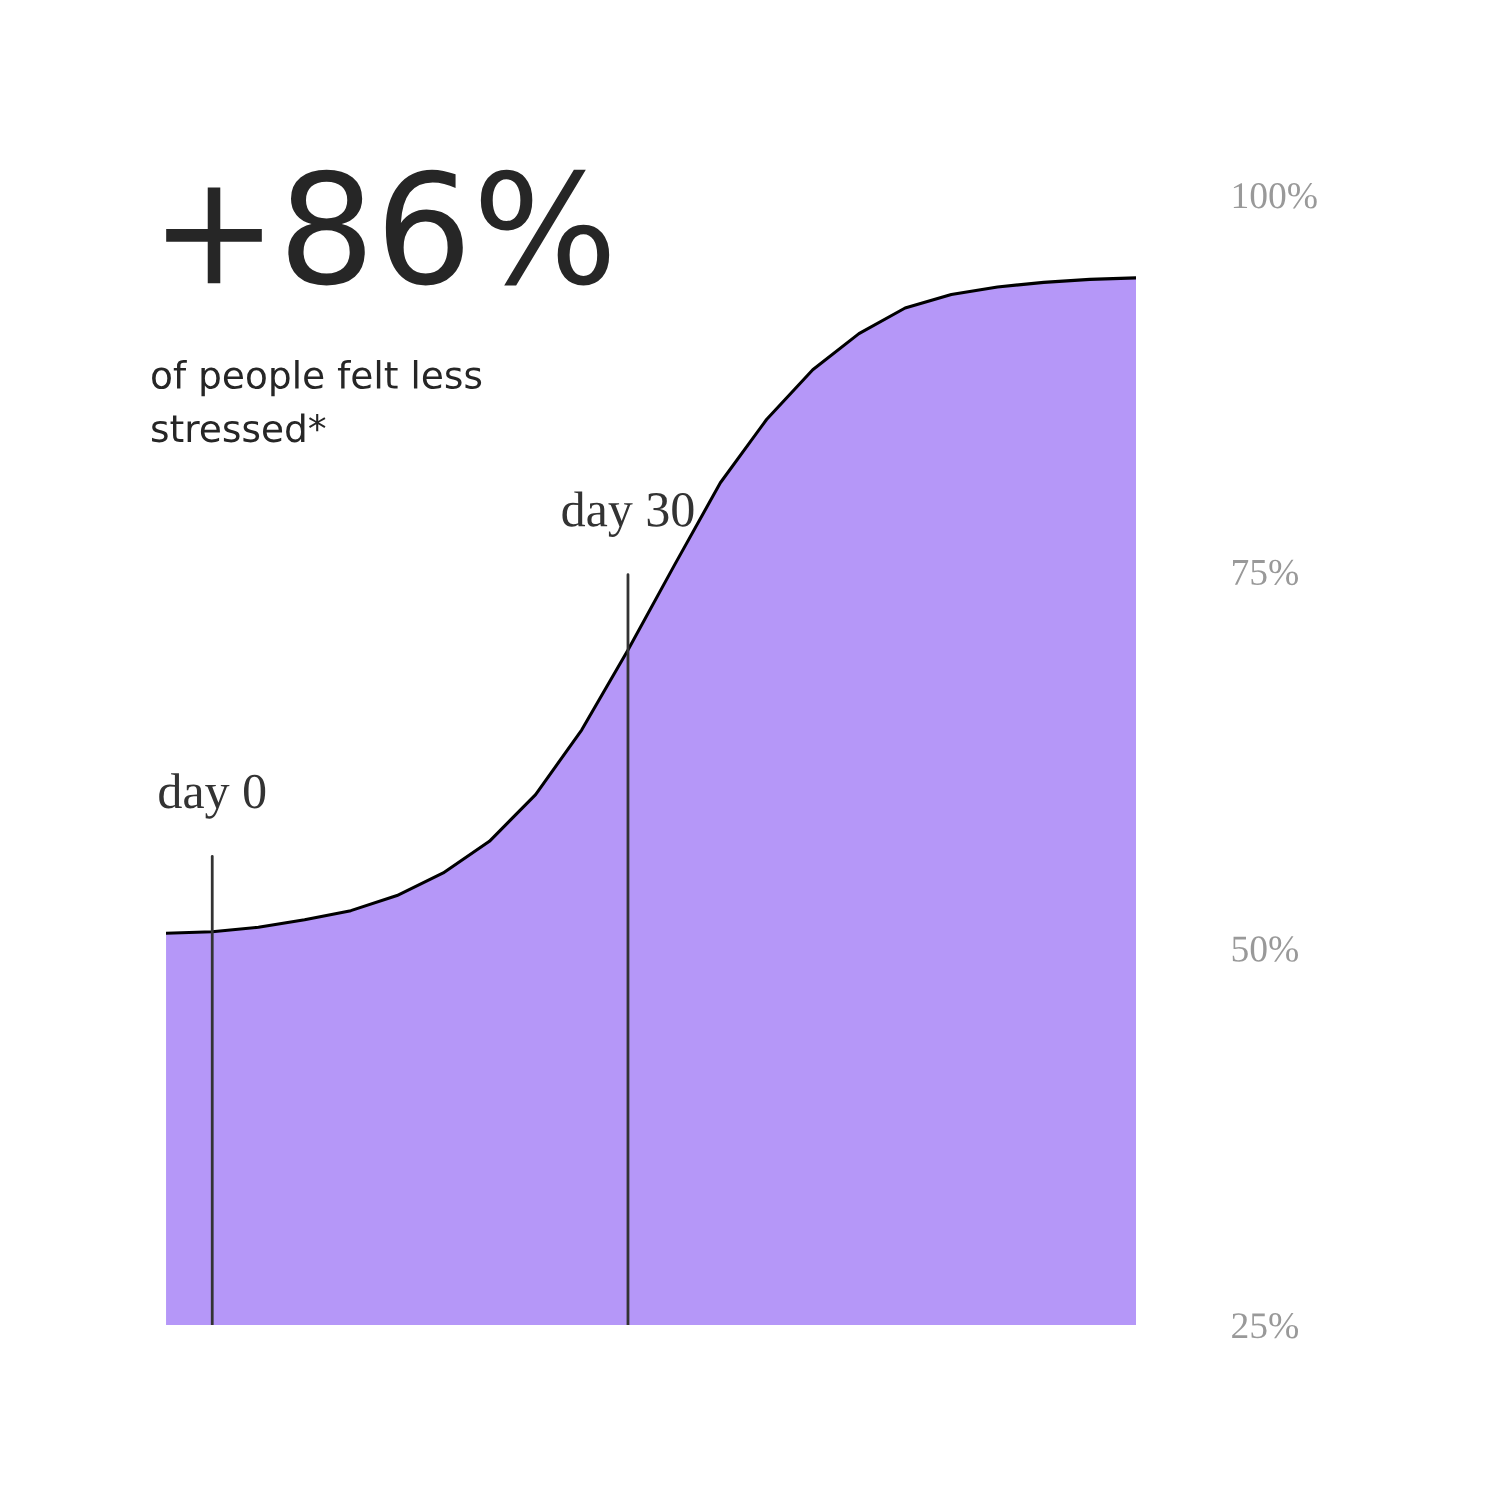  I want to click on y-tick-label: 75%, so click(1265, 572).